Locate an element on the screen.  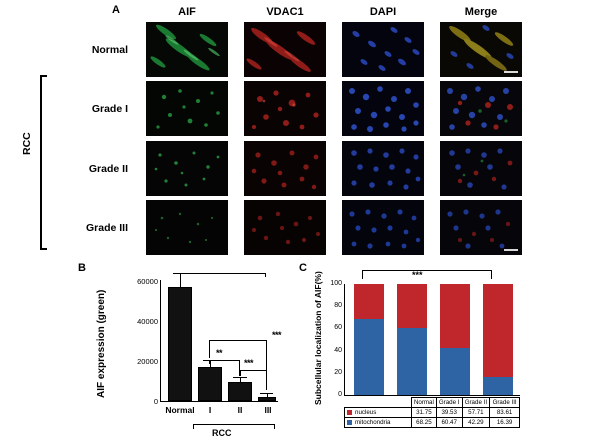
segment-nucleus-normal is located at coordinates (369, 302).